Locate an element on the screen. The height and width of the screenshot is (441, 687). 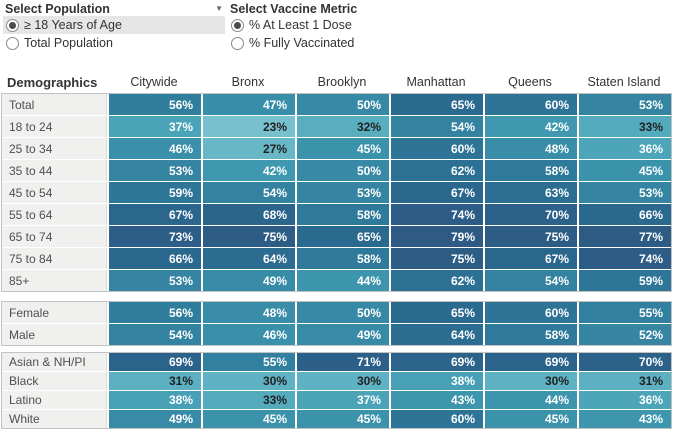
heatmap-cell: 52% is located at coordinates (625, 334).